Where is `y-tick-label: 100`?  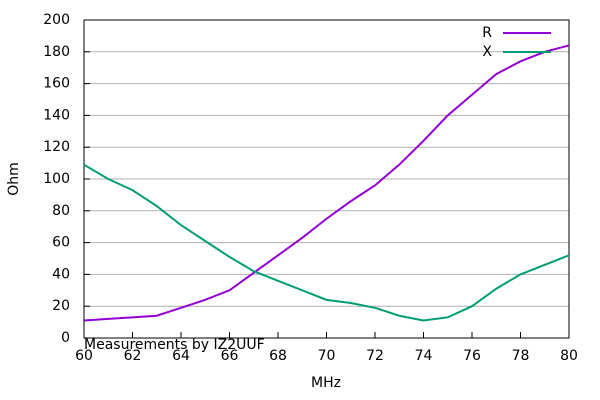 y-tick-label: 100 is located at coordinates (56, 179).